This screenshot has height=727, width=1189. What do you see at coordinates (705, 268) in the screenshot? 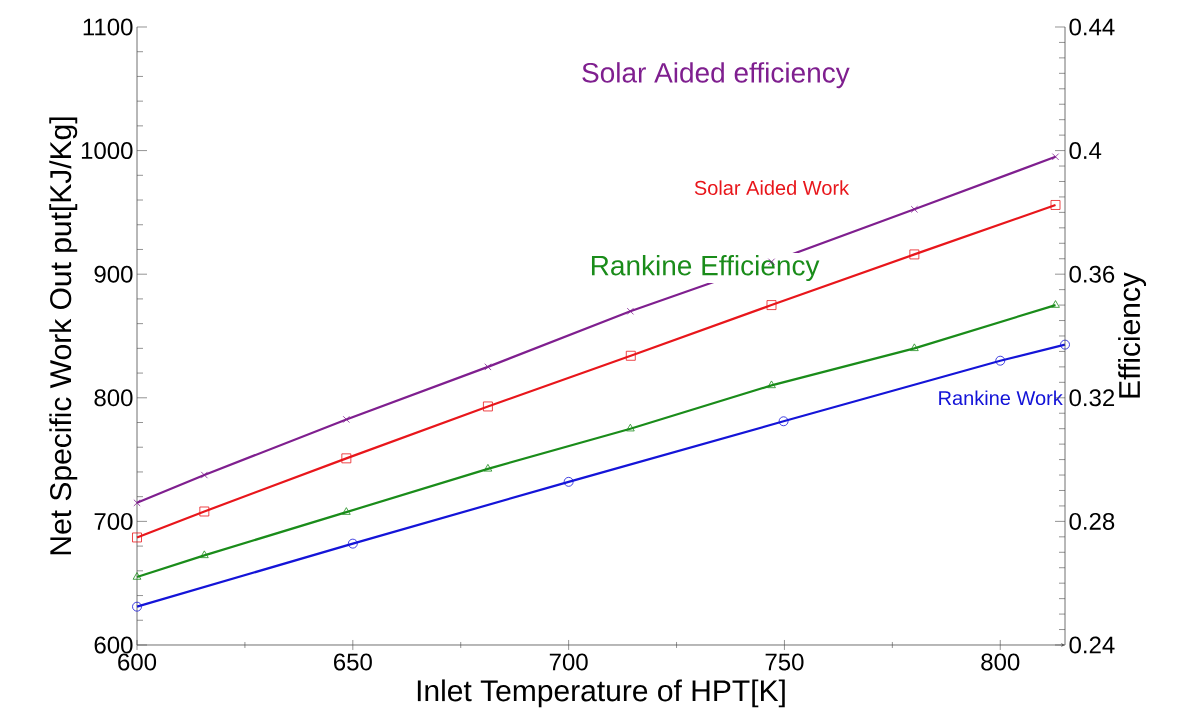
I see `text: Rankine Efficiency` at bounding box center [705, 268].